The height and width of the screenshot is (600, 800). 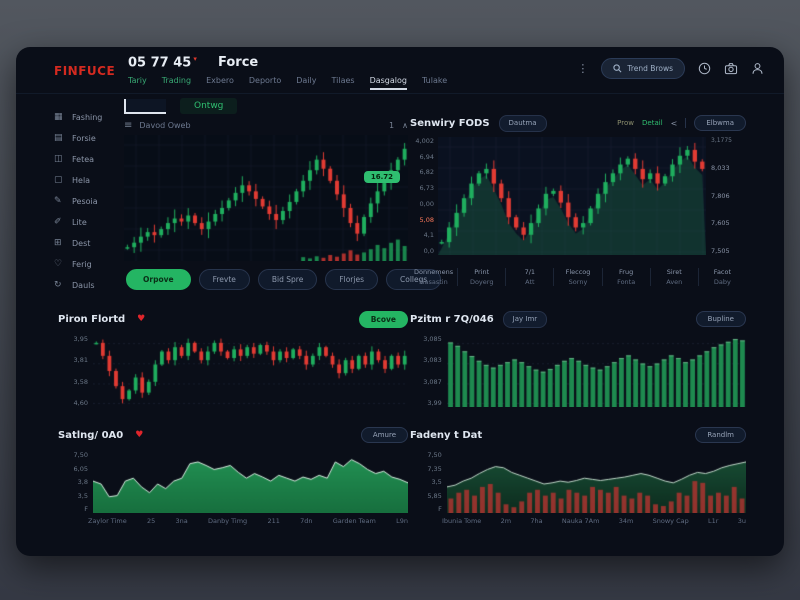 I want to click on chart-action-button: Florjes, so click(x=351, y=279).